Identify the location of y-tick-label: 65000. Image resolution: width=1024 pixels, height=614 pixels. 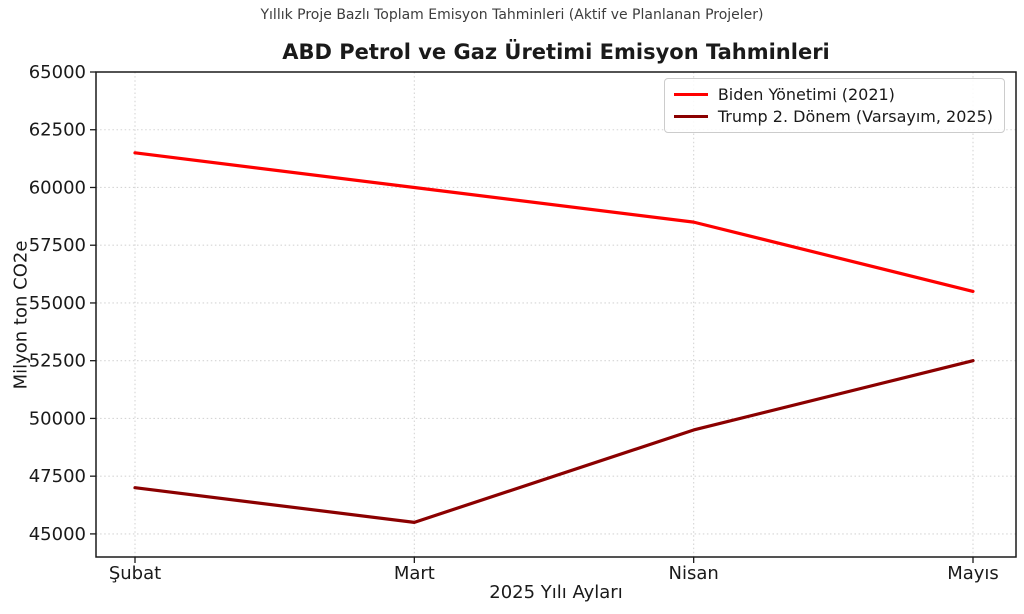
(57, 72).